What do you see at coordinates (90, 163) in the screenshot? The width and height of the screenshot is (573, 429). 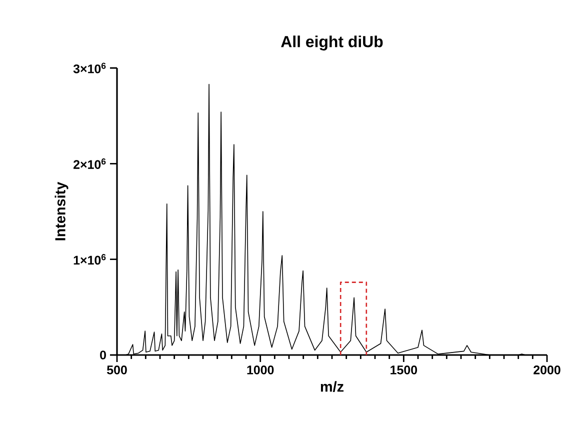 I see `y-tick-label: 2×10$^{6}$` at bounding box center [90, 163].